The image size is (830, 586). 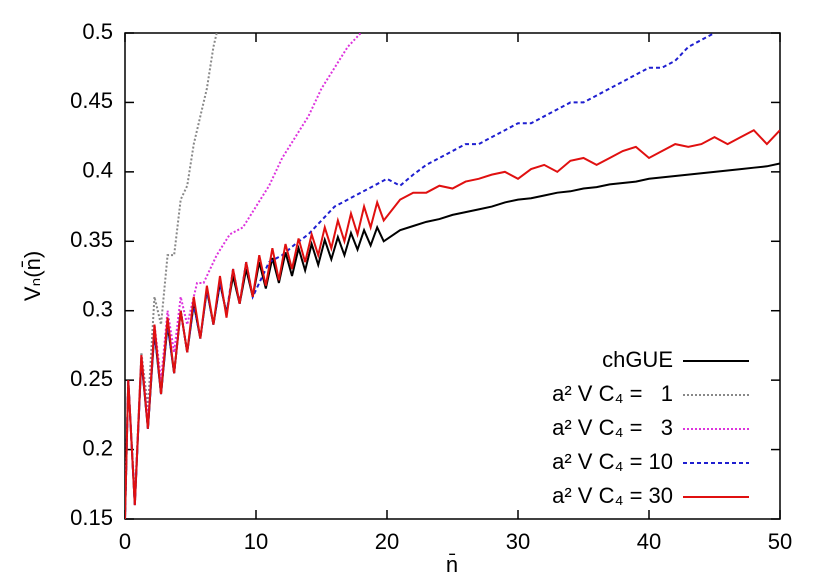 What do you see at coordinates (649, 541) in the screenshot?
I see `x-tick-label: 40` at bounding box center [649, 541].